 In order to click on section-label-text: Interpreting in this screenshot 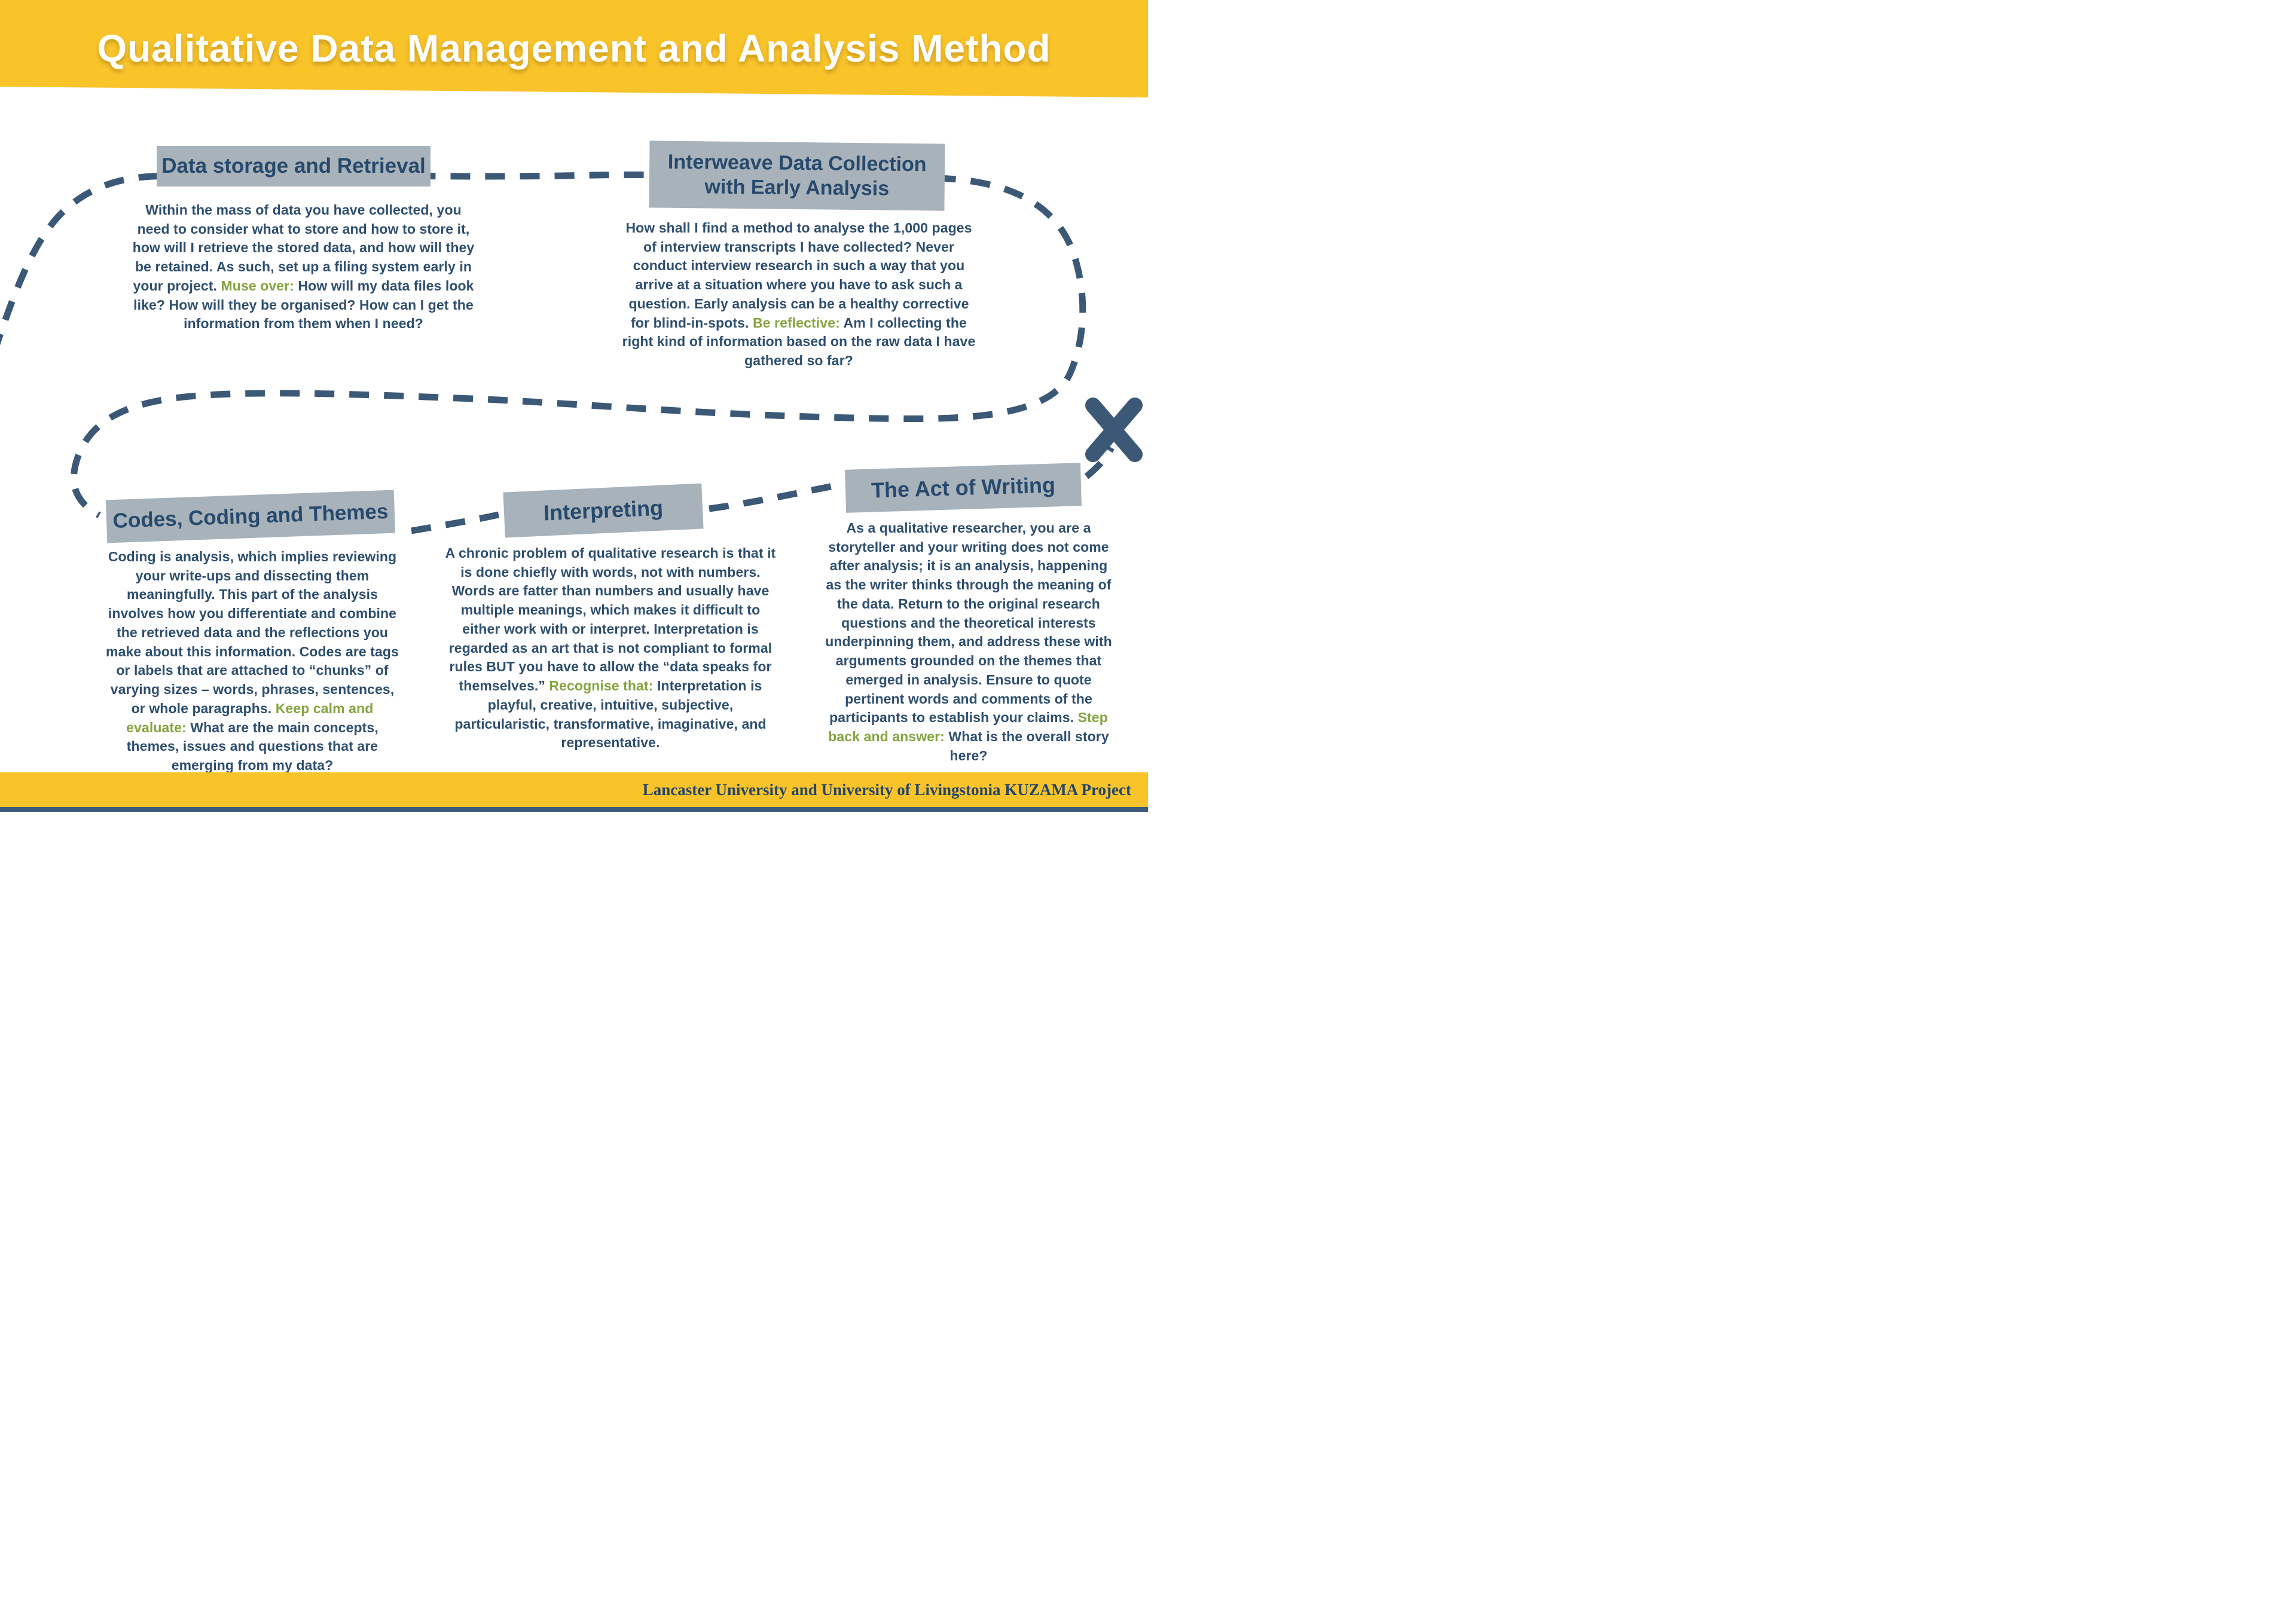, I will do `click(603, 510)`.